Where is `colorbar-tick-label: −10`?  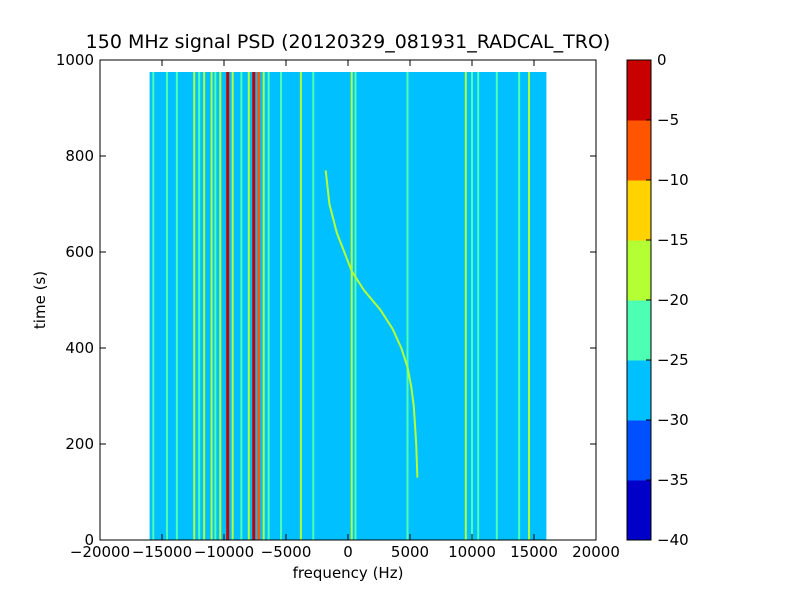
colorbar-tick-label: −10 is located at coordinates (673, 180).